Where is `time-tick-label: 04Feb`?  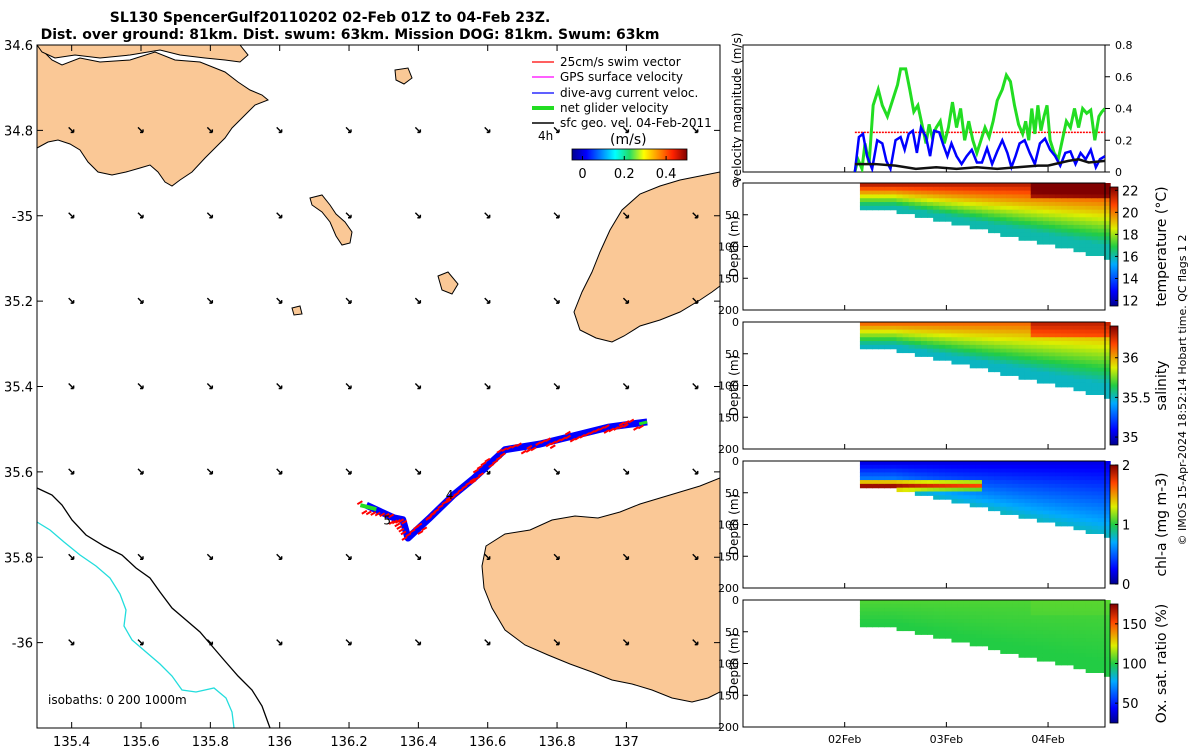
time-tick-label: 04Feb is located at coordinates (1047, 739).